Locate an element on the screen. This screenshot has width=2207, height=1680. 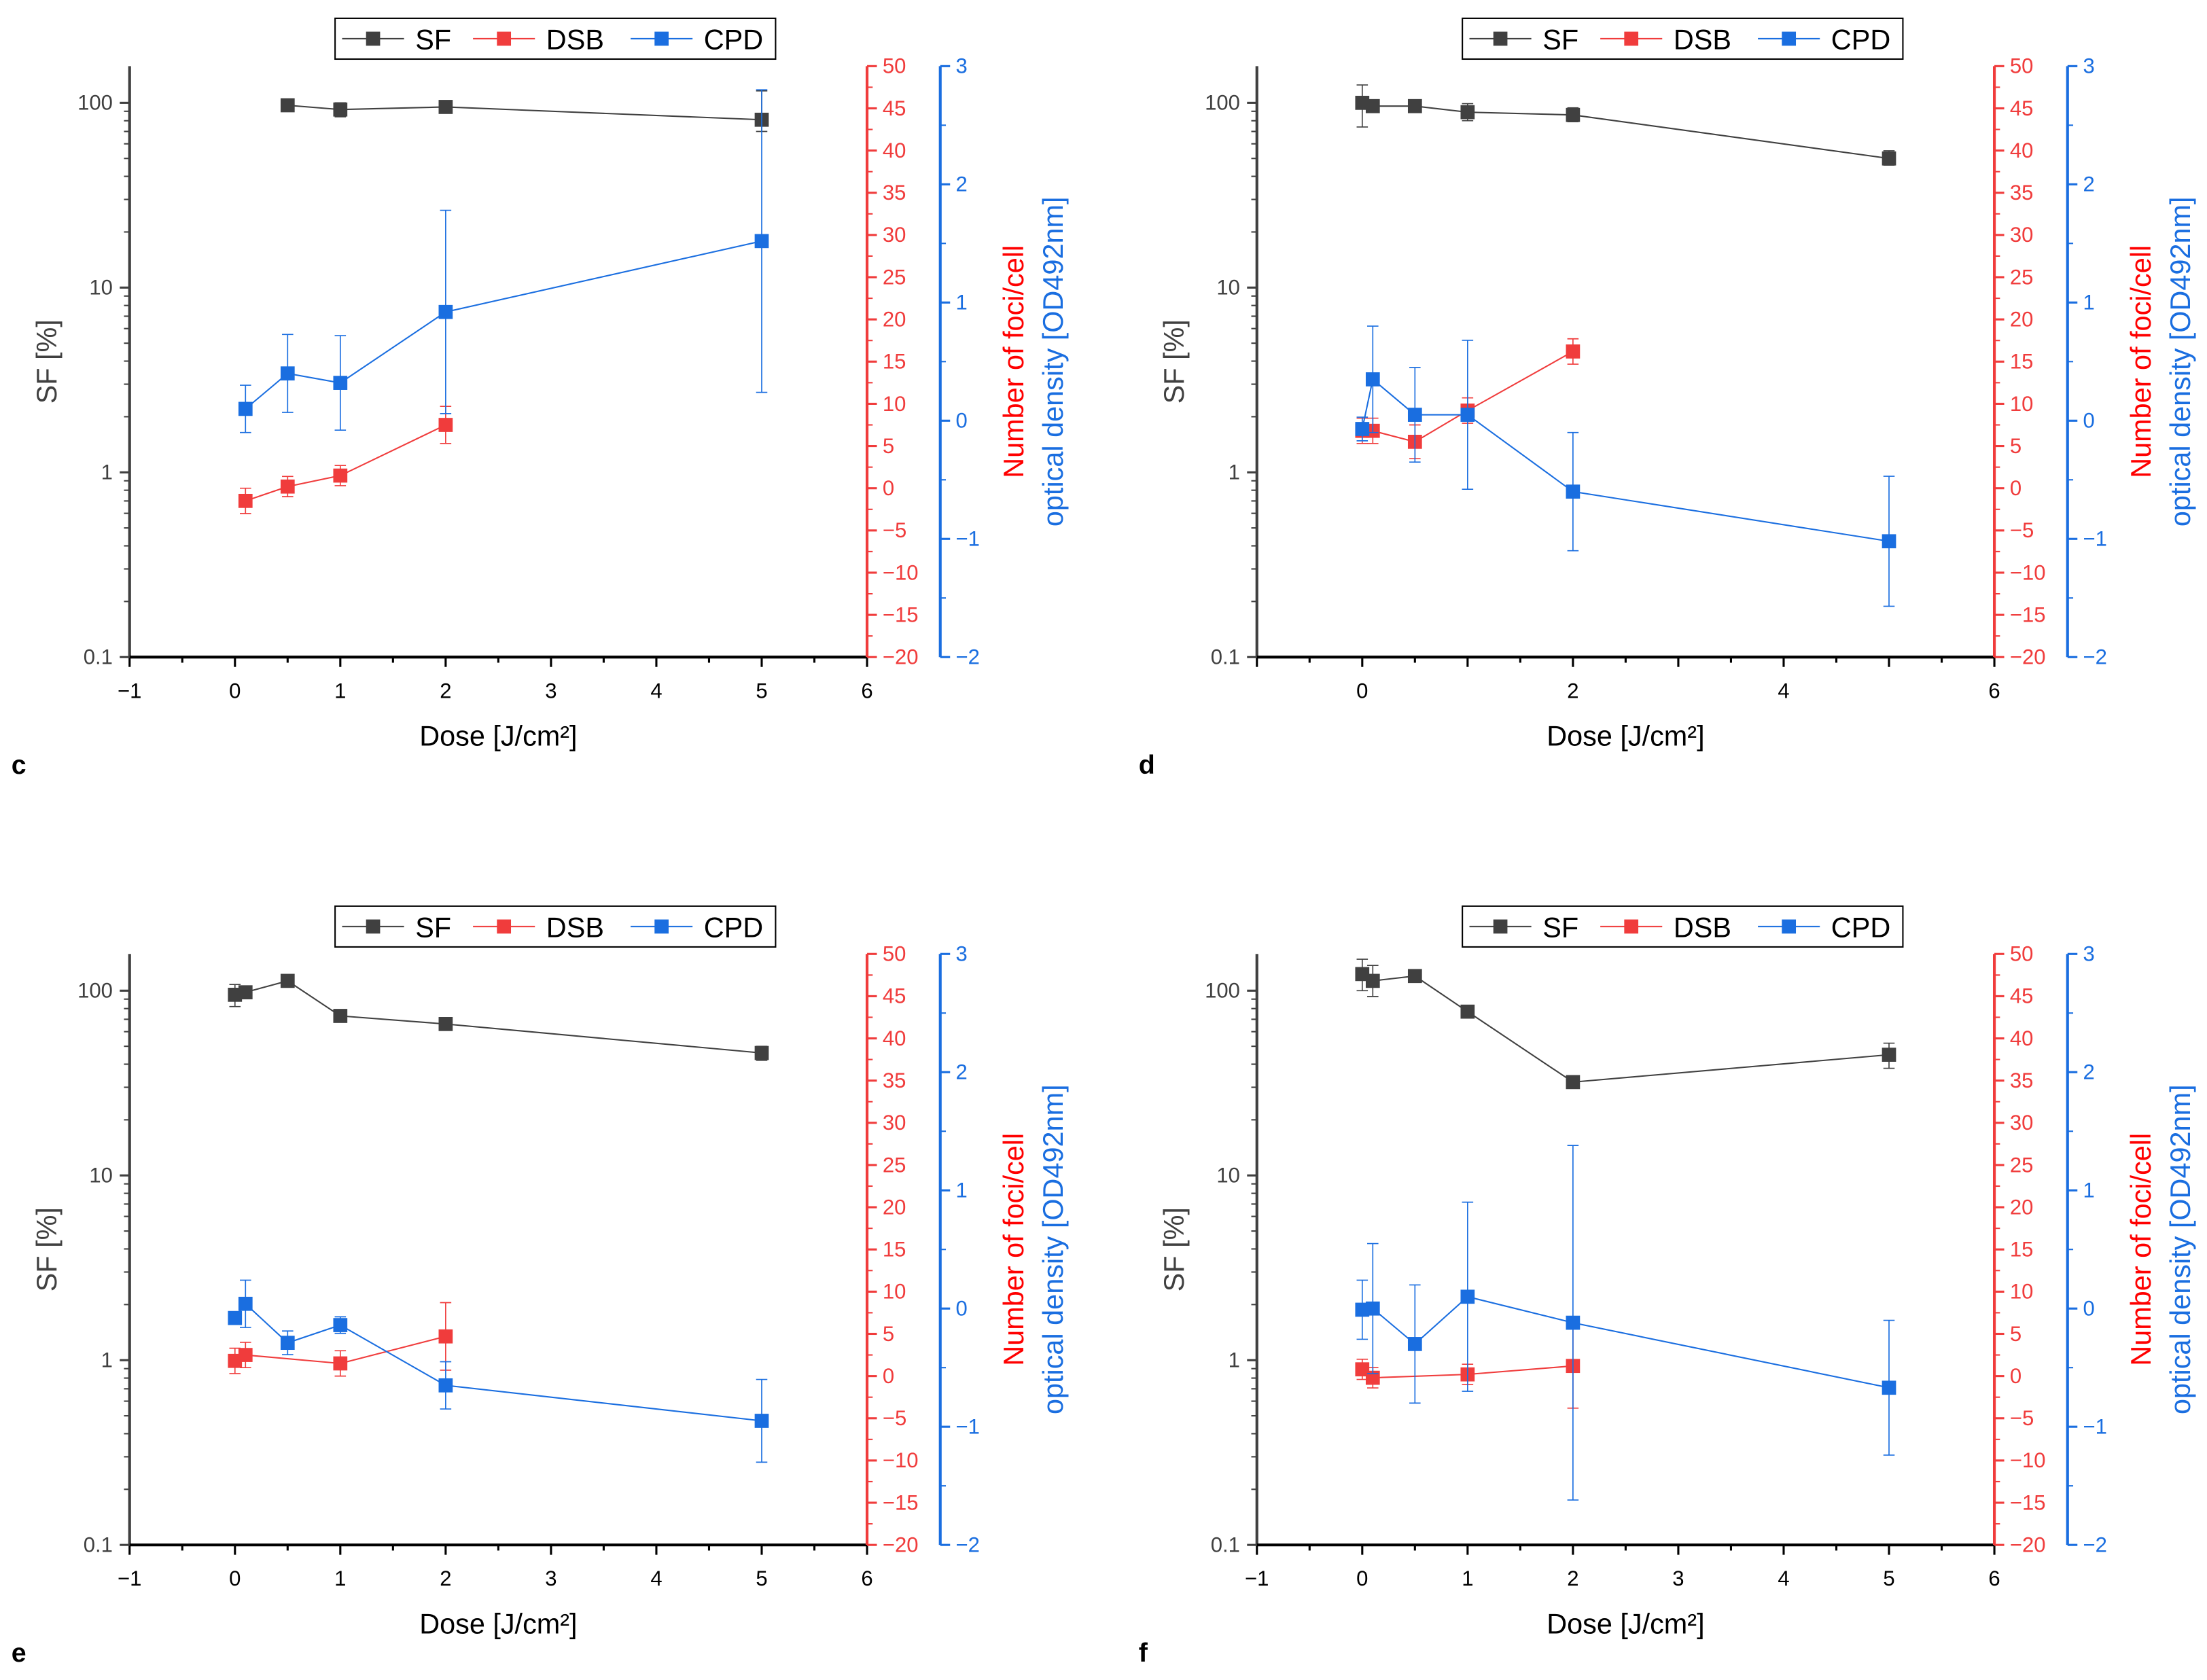
x-tick-label: 0 is located at coordinates (1362, 690).